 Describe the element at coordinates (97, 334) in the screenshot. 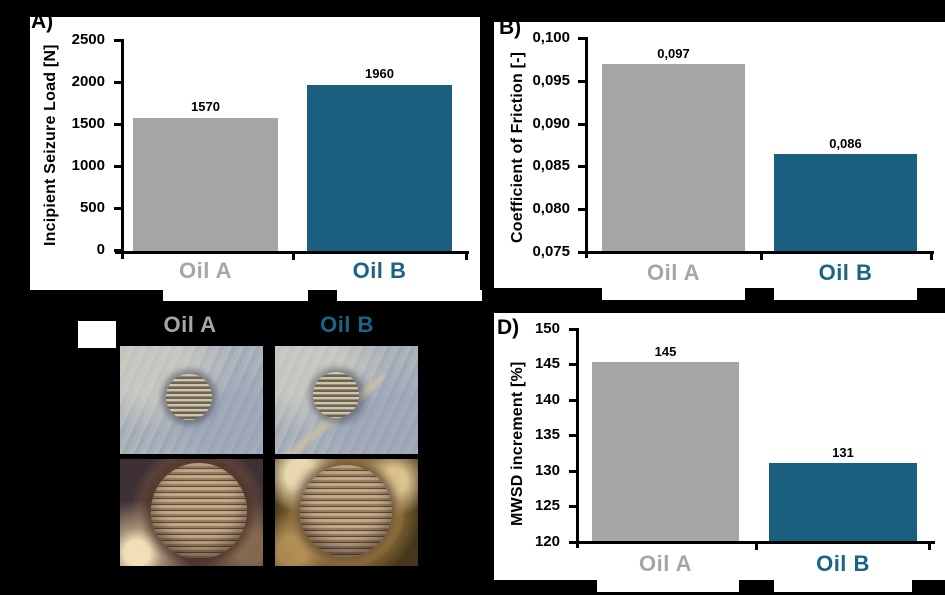

I see `panel-c-label-patch` at that location.